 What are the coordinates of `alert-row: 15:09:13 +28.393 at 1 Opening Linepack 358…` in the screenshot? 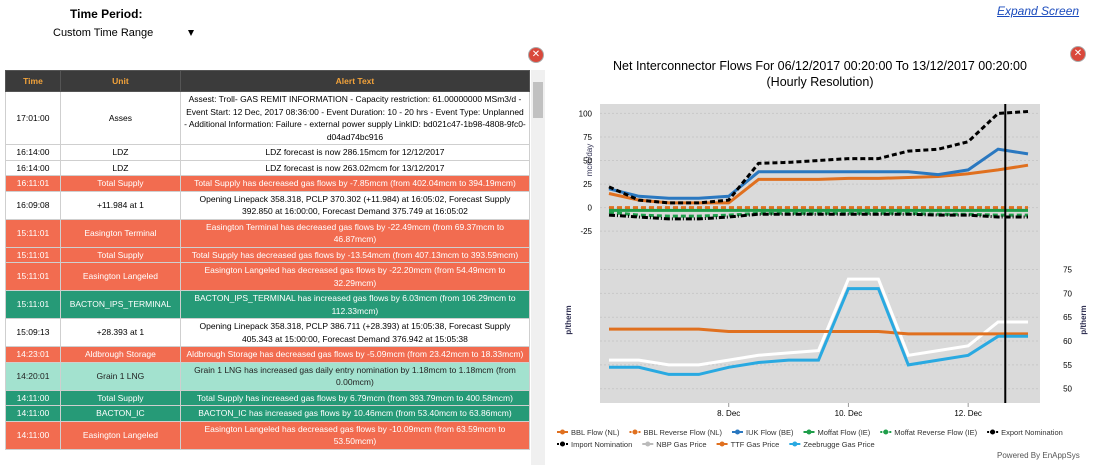 It's located at (267, 332).